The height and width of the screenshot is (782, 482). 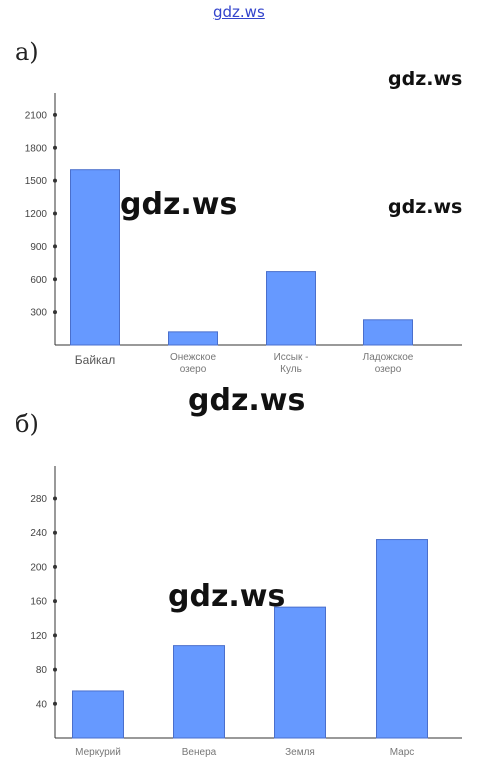 I want to click on y-tick-label-b: 160, so click(x=38, y=602).